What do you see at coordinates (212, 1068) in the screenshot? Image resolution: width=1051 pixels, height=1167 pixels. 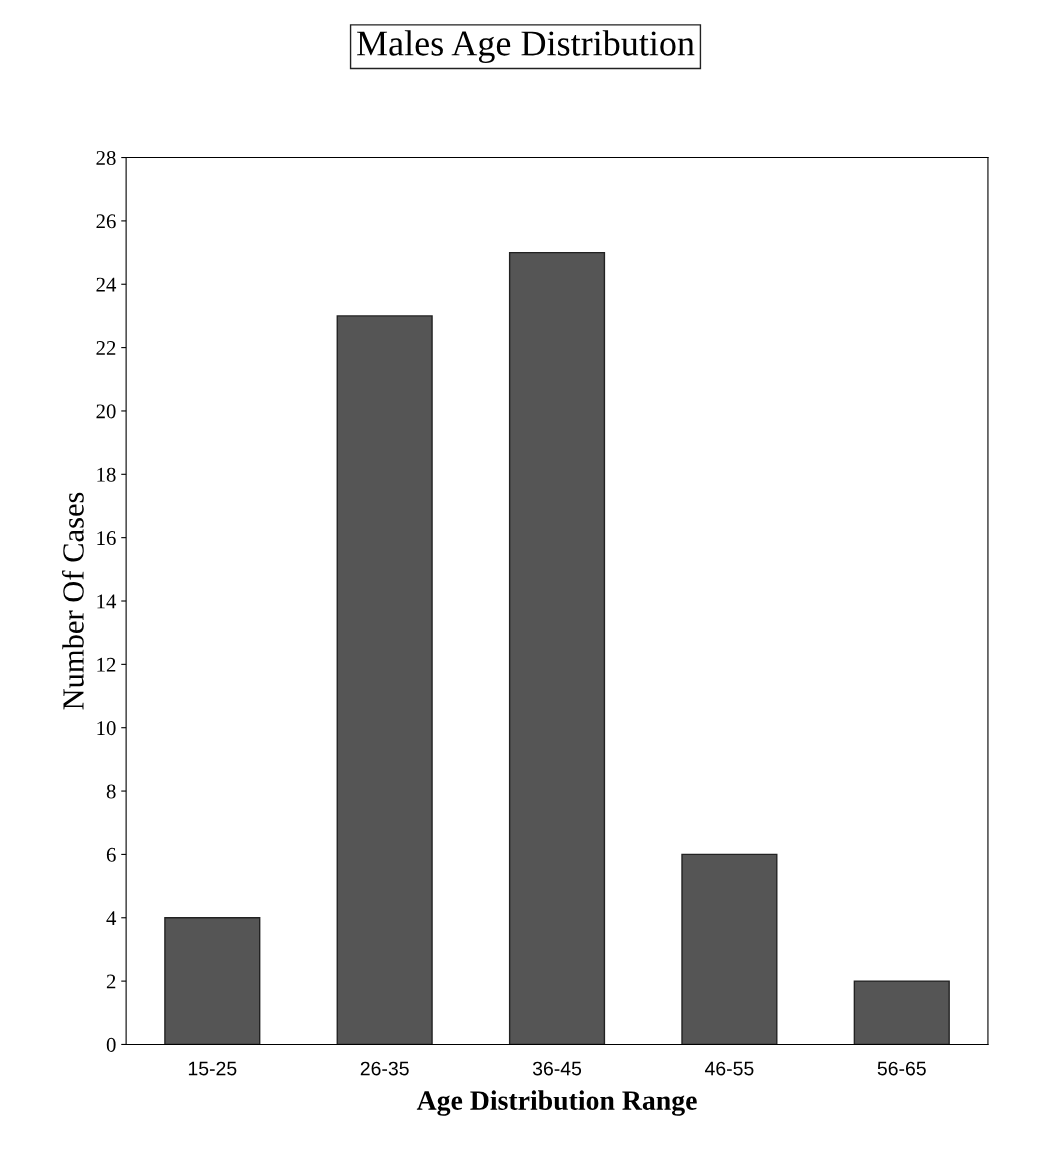 I see `x-tick-label: 15-25` at bounding box center [212, 1068].